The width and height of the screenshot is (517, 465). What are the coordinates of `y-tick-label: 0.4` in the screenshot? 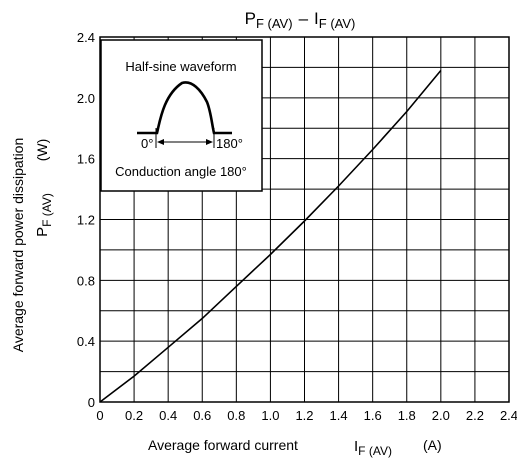 It's located at (86, 341).